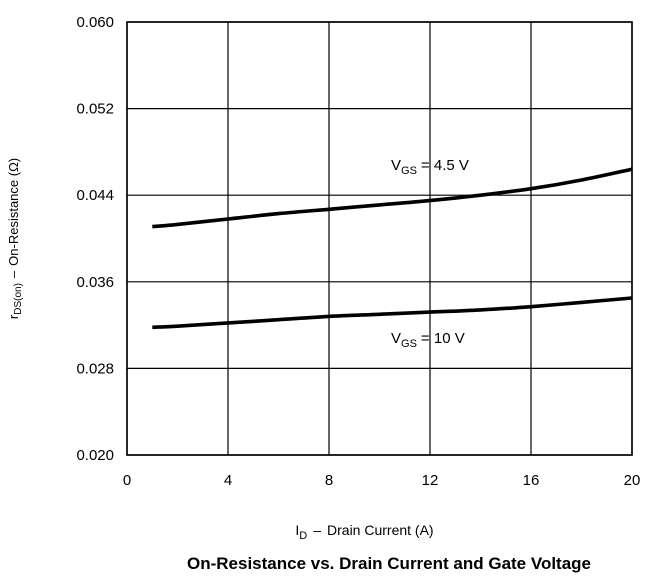  I want to click on y-tick-label: 0.044, so click(95, 195).